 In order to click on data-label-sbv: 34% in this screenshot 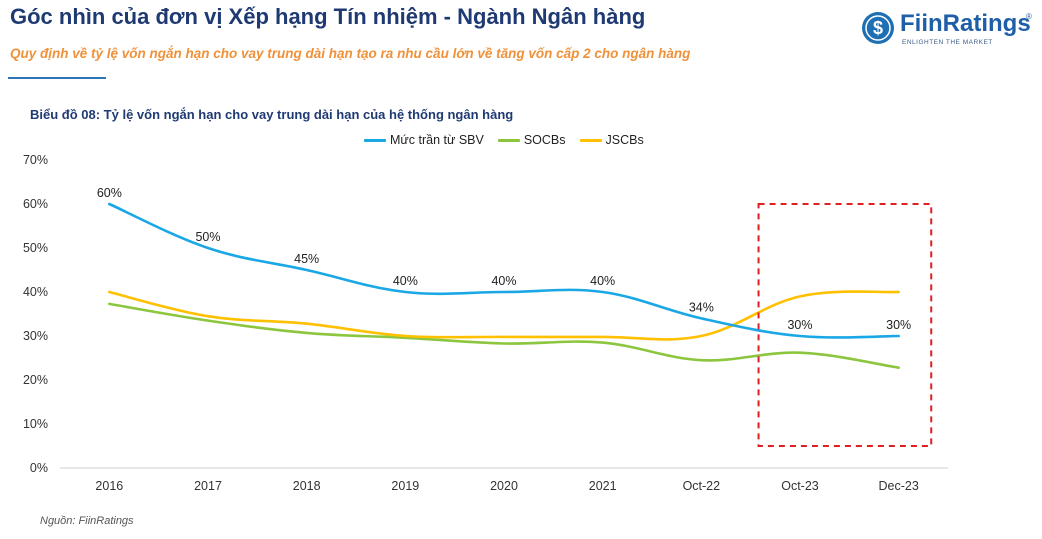, I will do `click(701, 307)`.